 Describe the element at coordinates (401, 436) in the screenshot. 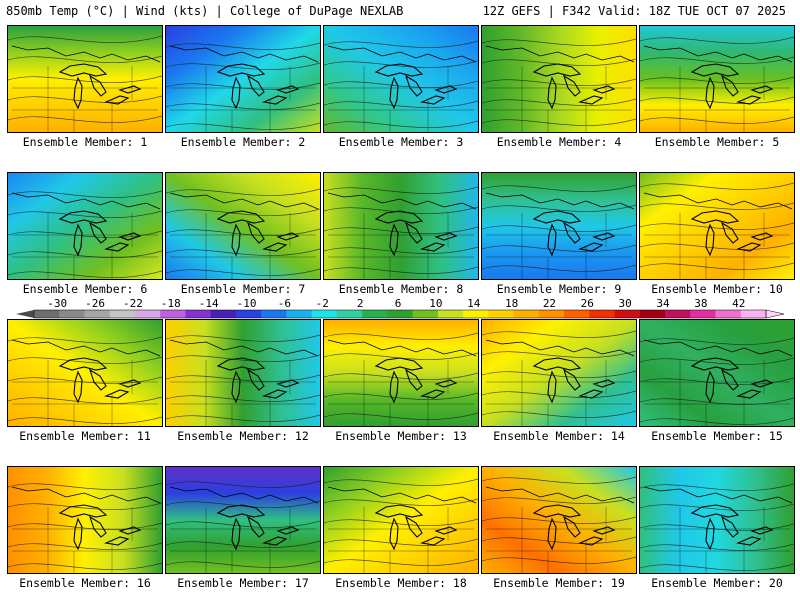

I see `member-label: Ensemble Member: 13` at that location.